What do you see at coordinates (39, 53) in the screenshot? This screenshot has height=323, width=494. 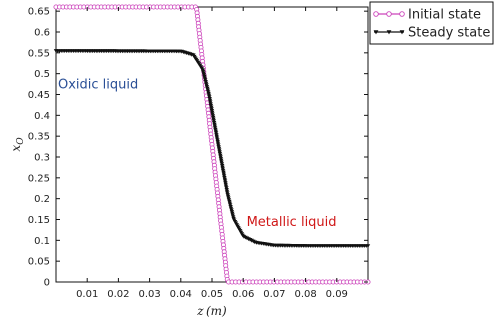 I see `y-tick-label: 0.55` at bounding box center [39, 53].